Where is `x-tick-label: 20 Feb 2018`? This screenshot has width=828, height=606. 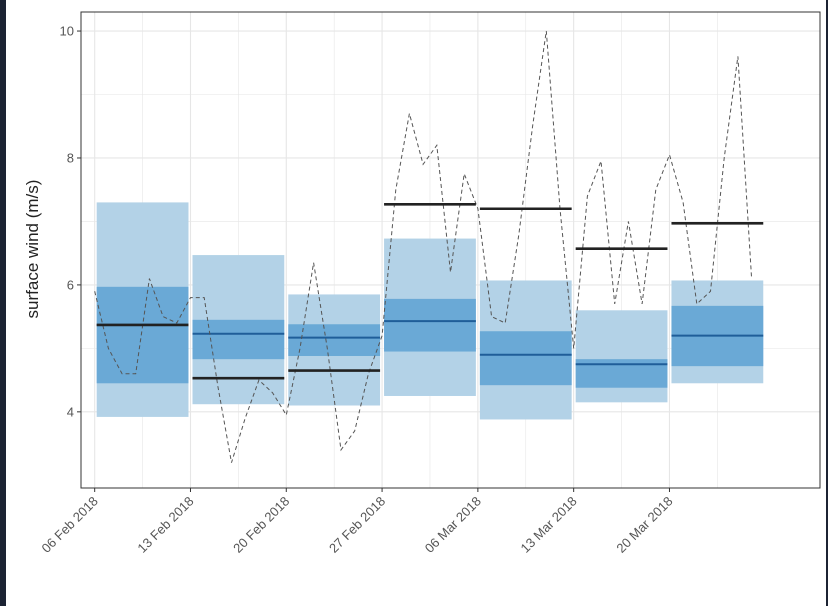 x-tick-label: 20 Feb 2018 is located at coordinates (261, 525).